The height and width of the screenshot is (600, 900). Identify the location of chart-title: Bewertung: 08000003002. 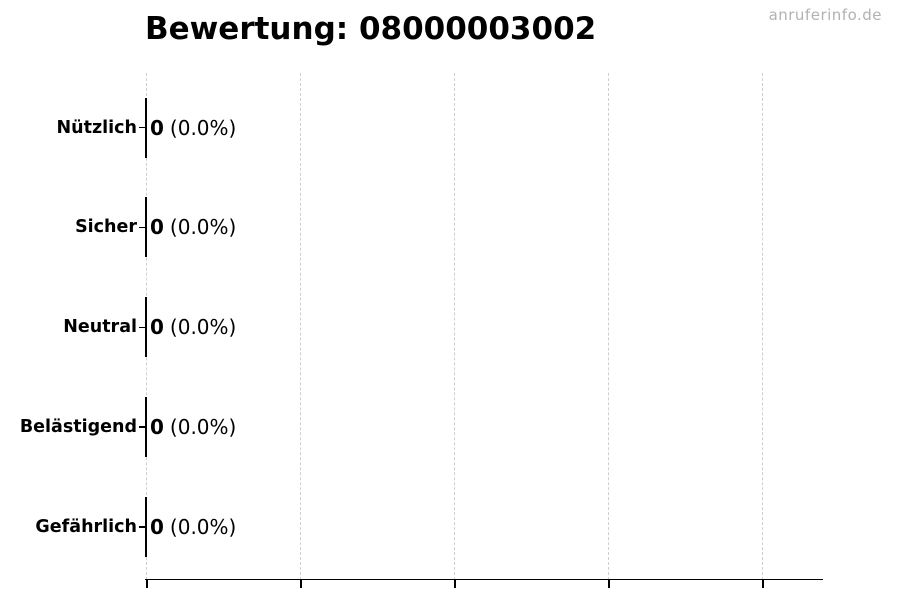
(371, 29).